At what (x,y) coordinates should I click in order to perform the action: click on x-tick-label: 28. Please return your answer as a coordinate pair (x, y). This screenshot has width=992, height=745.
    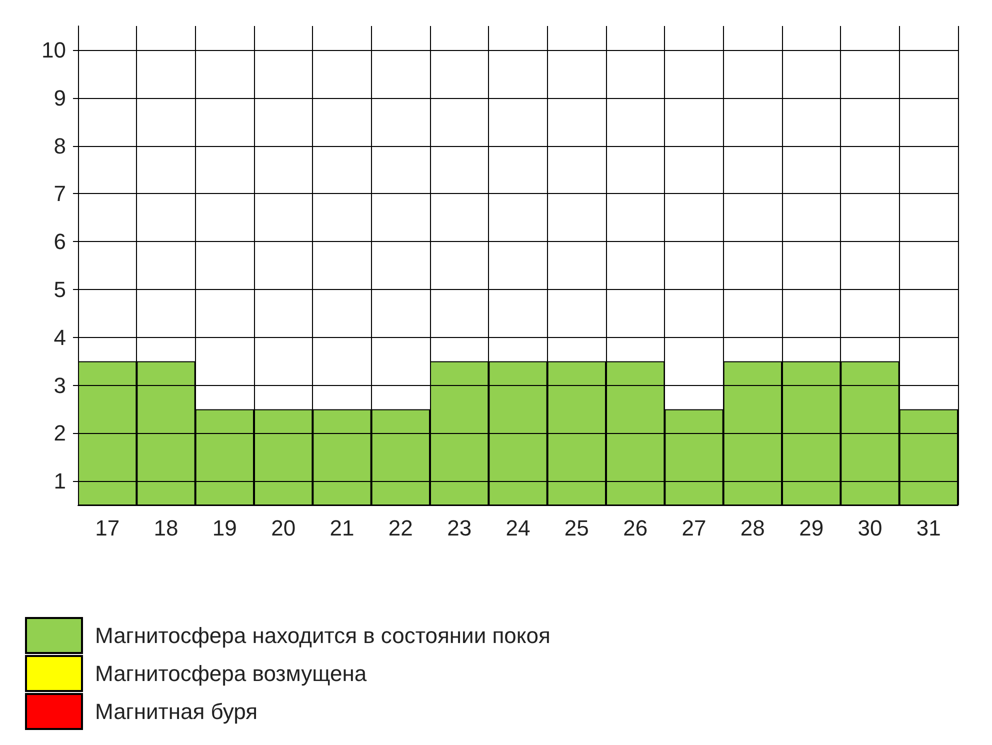
    Looking at the image, I should click on (752, 528).